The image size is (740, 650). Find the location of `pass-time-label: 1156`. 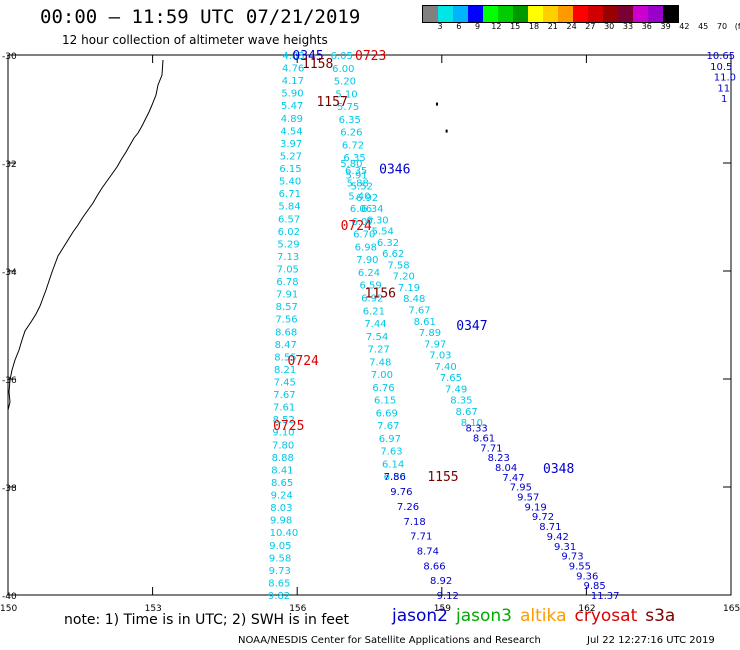

pass-time-label: 1156 is located at coordinates (380, 294).